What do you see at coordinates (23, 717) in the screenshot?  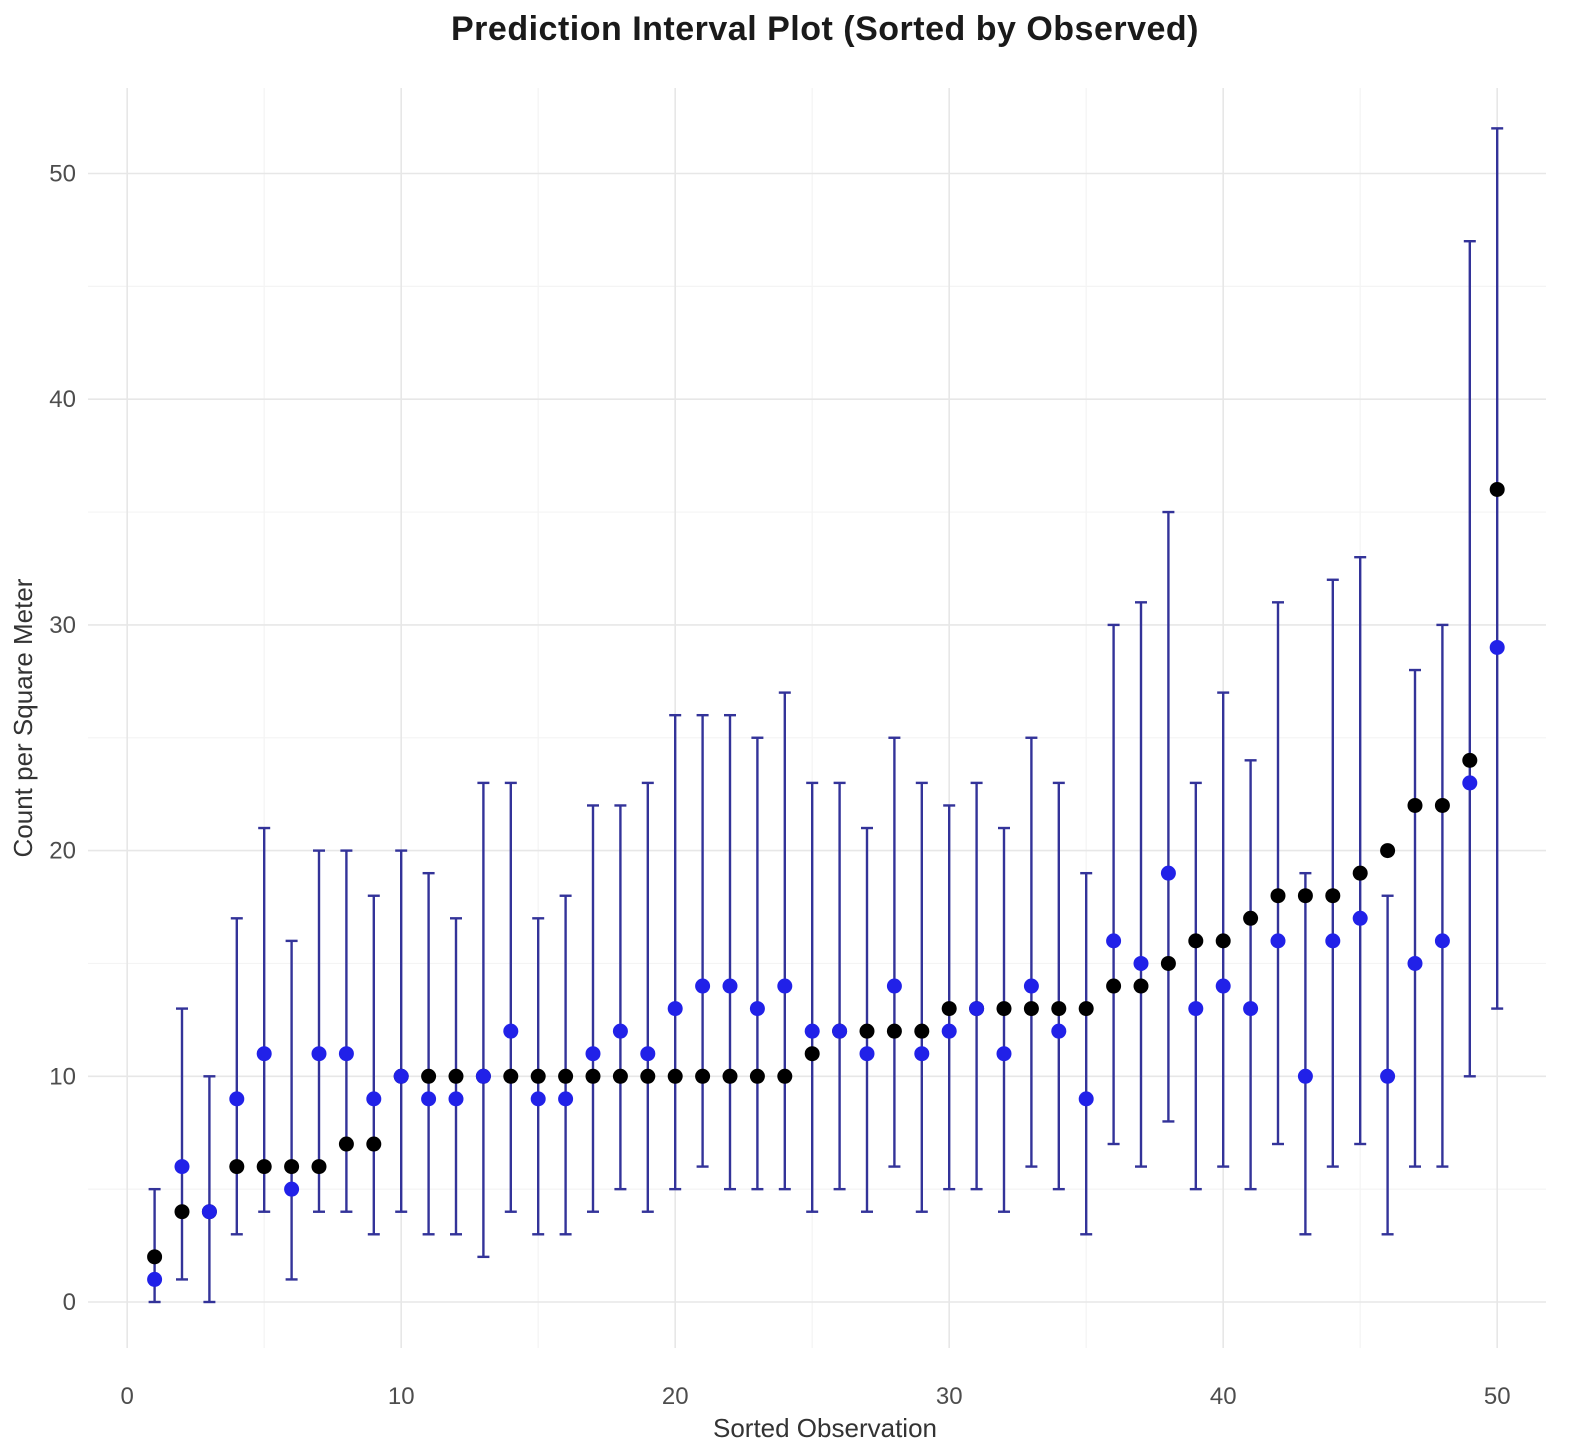 I see `y-axis-title: Count per Square Meter` at bounding box center [23, 717].